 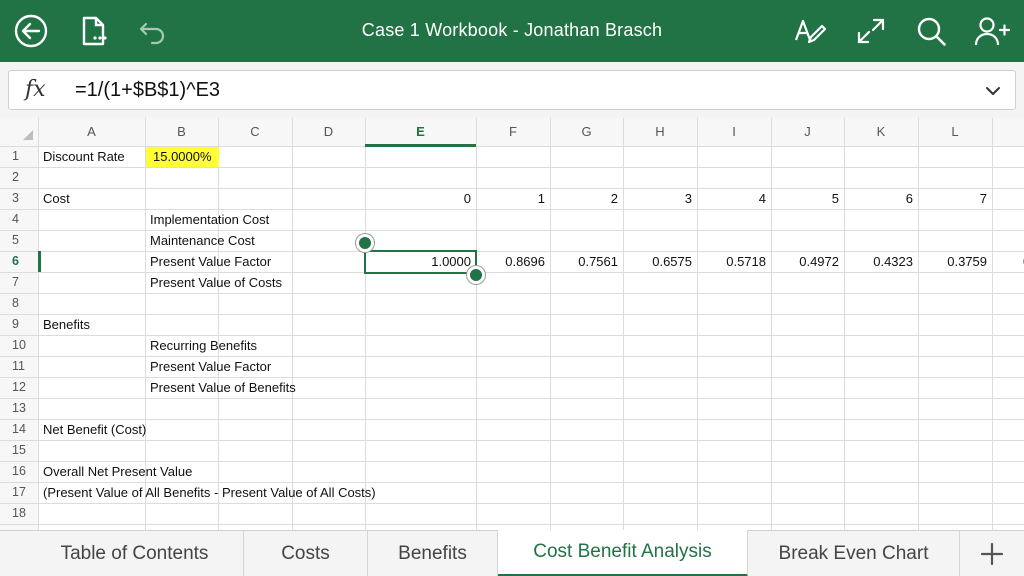 I want to click on row-header-11: 11, so click(x=18, y=366).